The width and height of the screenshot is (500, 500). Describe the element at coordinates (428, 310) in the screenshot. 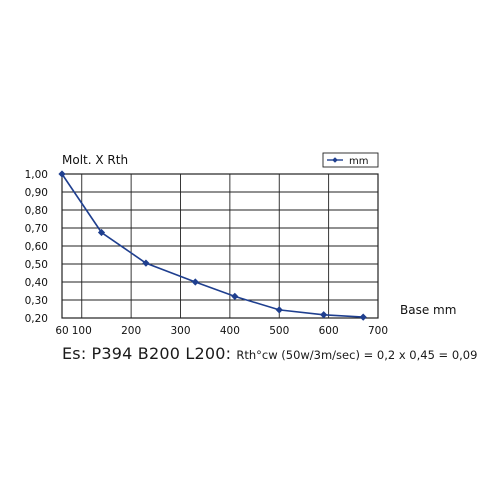

I see `x-axis-title: Base mm` at that location.